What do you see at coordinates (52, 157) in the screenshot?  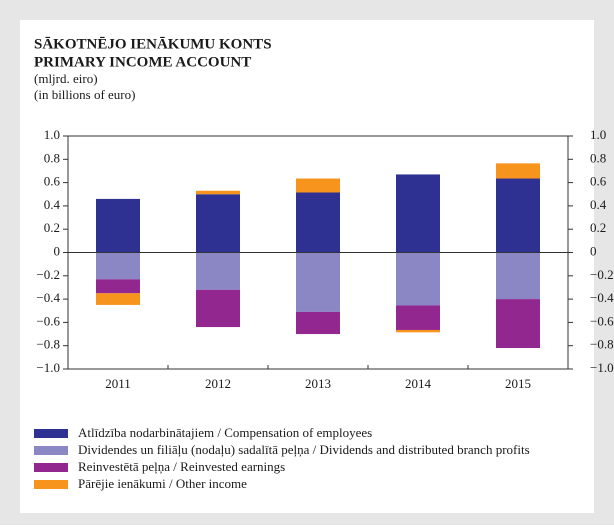 I see `y-tick-label: 0.8` at bounding box center [52, 157].